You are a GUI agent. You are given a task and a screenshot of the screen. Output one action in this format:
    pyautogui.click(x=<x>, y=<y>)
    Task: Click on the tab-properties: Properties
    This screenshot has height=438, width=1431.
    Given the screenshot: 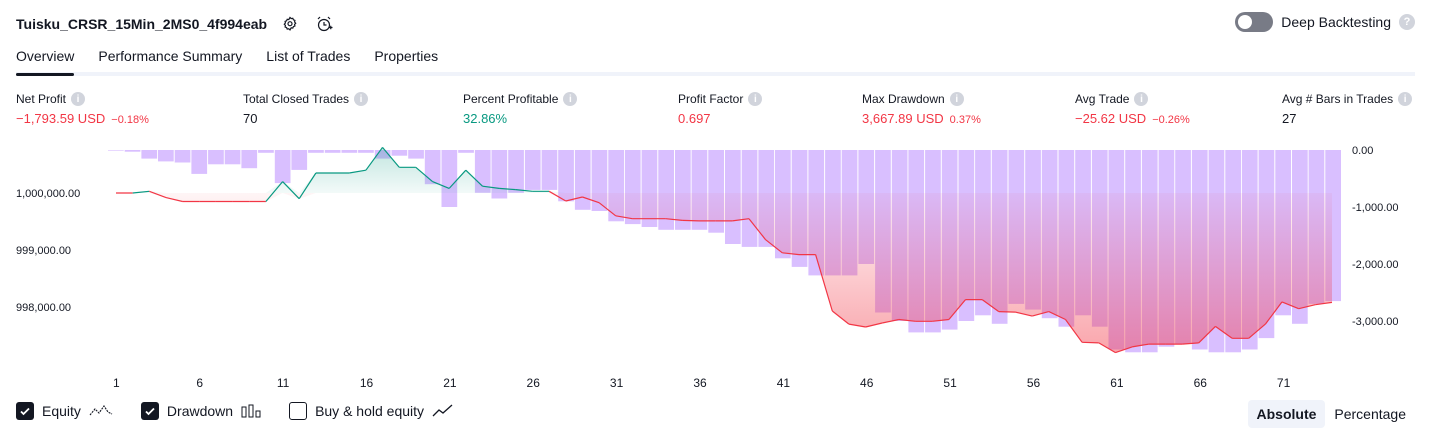 What is the action you would take?
    pyautogui.click(x=406, y=56)
    